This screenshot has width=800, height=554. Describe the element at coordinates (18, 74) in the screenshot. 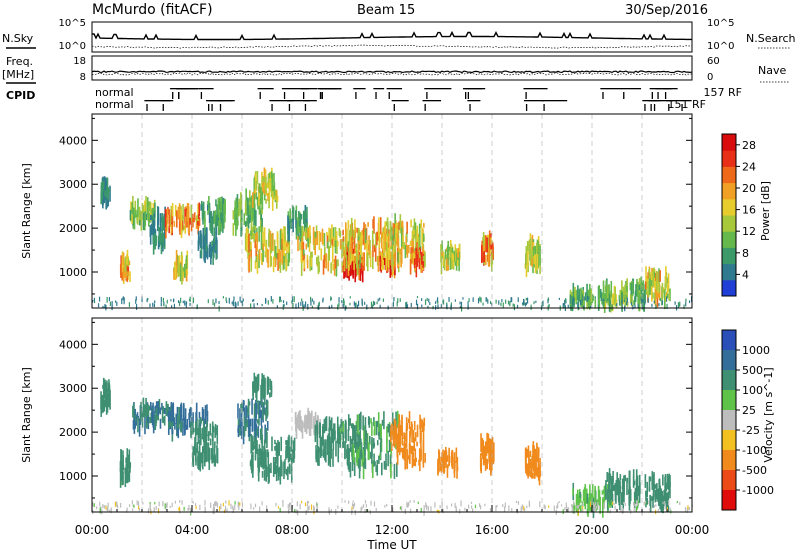

I see `freq-unit-label: [MHz]` at that location.